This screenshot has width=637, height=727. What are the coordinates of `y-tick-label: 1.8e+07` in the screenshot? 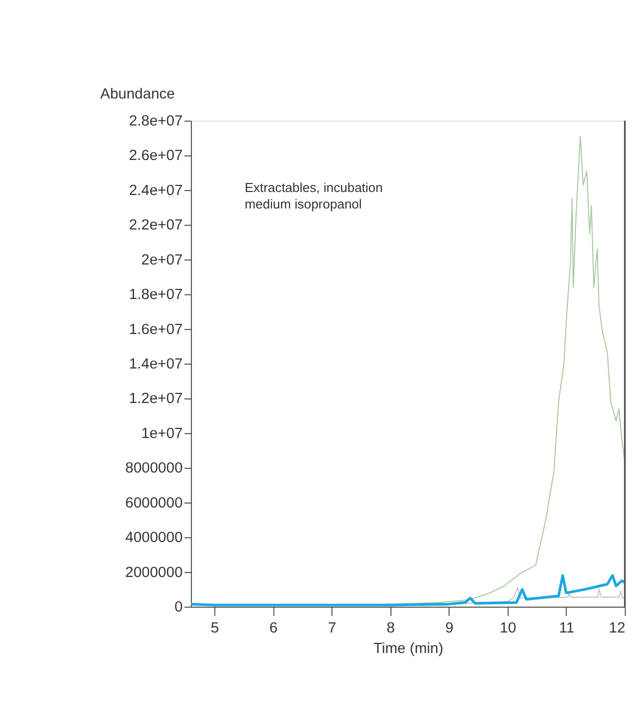 It's located at (155, 295).